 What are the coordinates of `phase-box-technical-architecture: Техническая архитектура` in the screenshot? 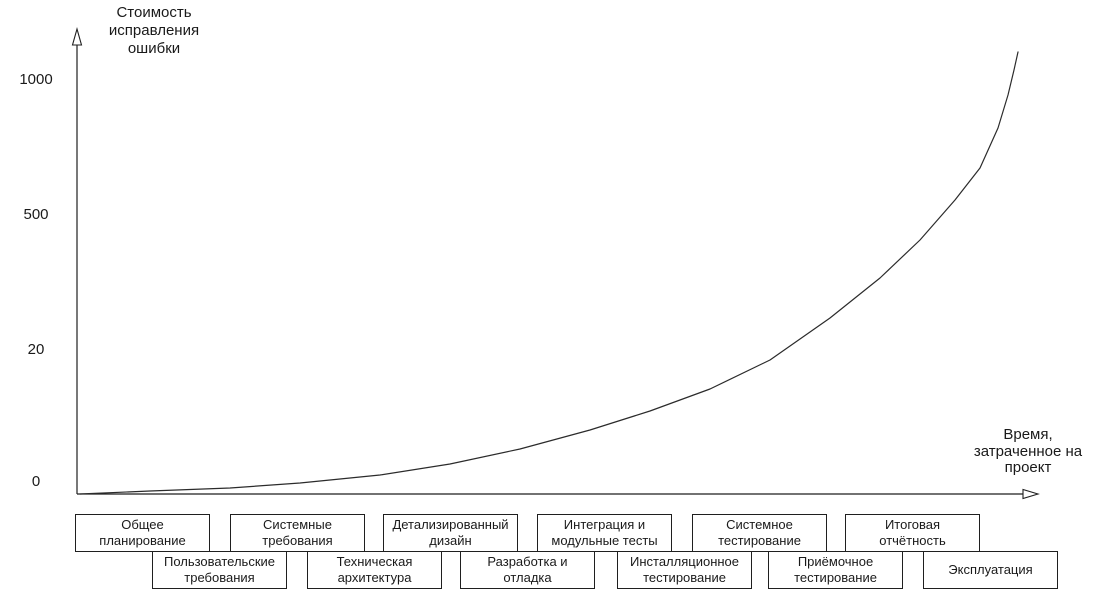 It's located at (374, 570).